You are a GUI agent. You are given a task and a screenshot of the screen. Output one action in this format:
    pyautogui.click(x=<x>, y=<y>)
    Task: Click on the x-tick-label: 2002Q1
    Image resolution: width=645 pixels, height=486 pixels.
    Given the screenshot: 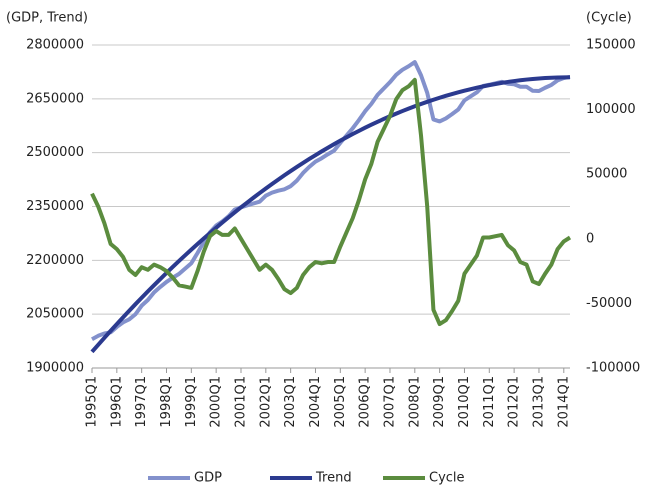 What is the action you would take?
    pyautogui.click(x=265, y=402)
    